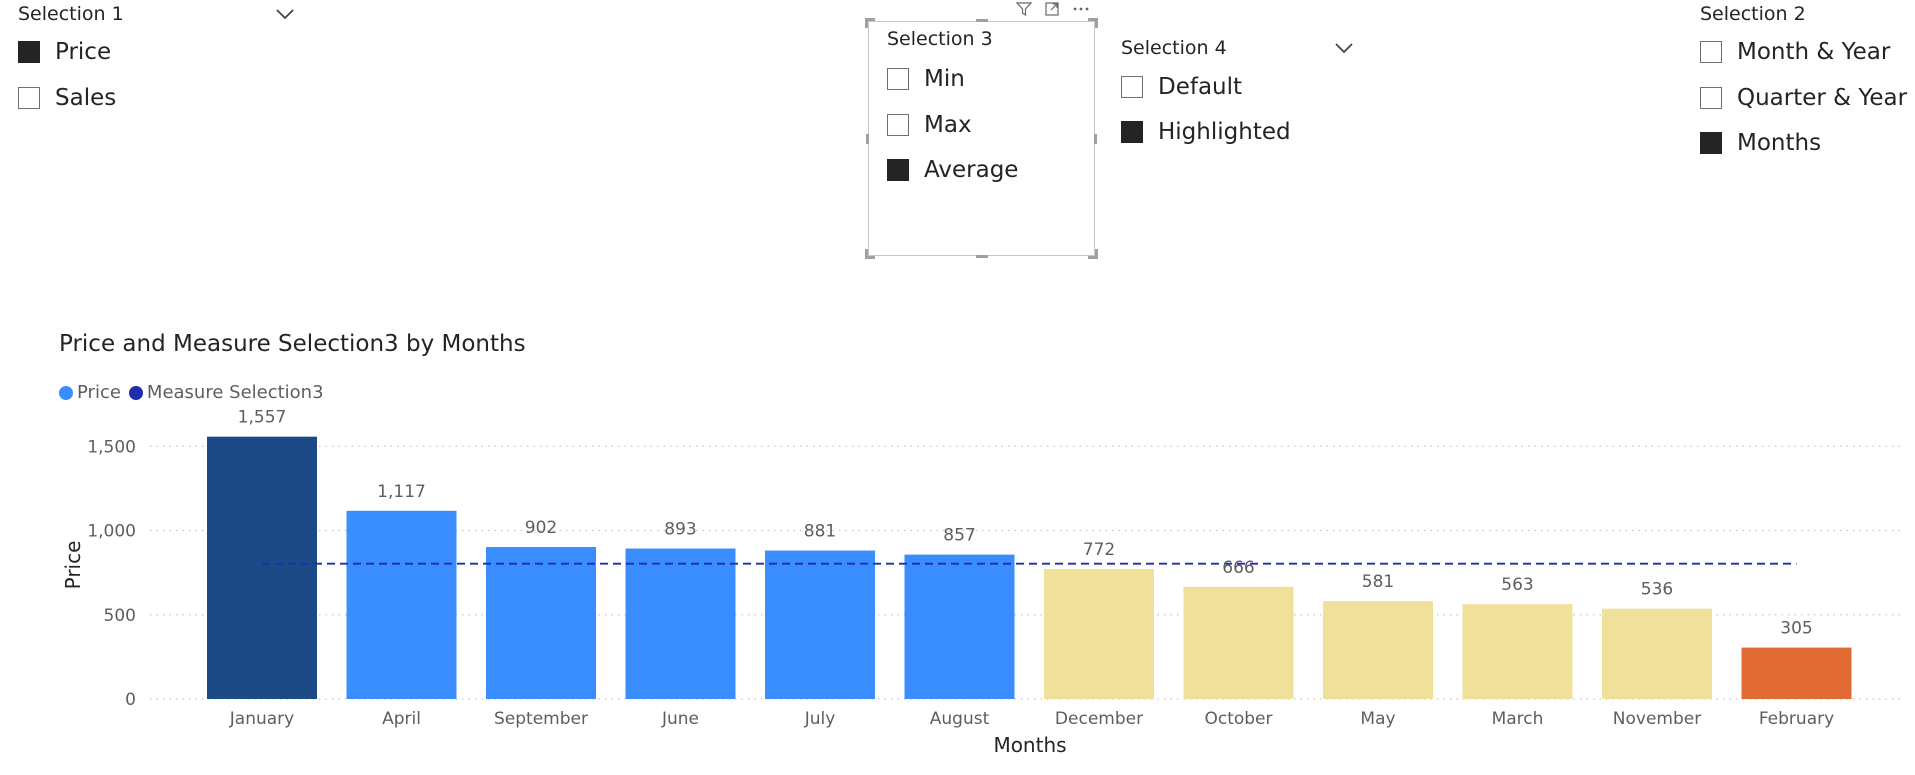  Describe the element at coordinates (680, 623) in the screenshot. I see `bar-june` at that location.